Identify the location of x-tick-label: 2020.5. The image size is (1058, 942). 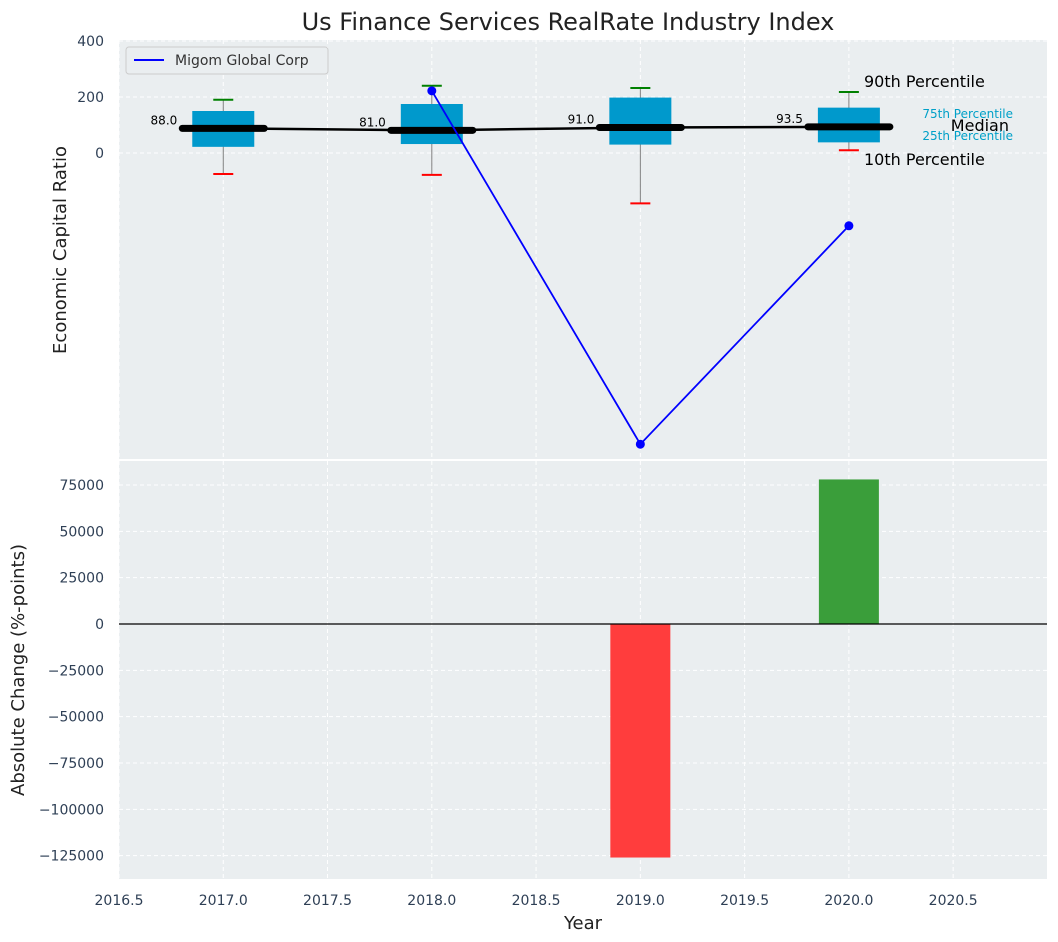
(953, 901).